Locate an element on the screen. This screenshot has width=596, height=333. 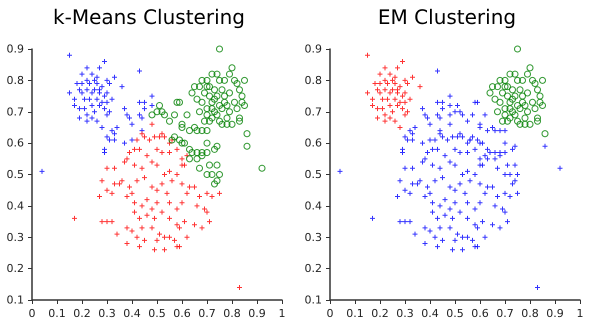
chart-title: EM Clustering is located at coordinates (447, 17).